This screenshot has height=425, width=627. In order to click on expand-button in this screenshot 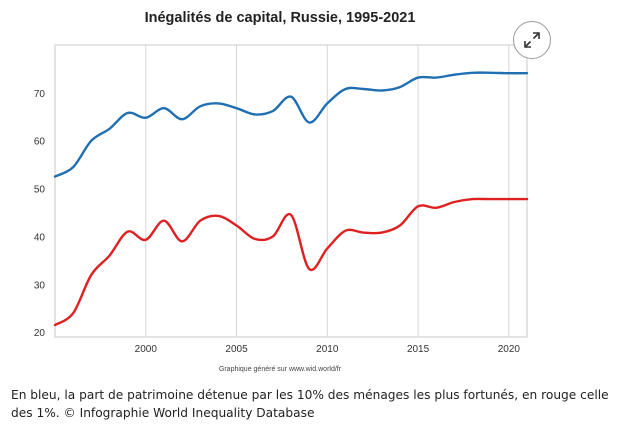, I will do `click(532, 40)`.